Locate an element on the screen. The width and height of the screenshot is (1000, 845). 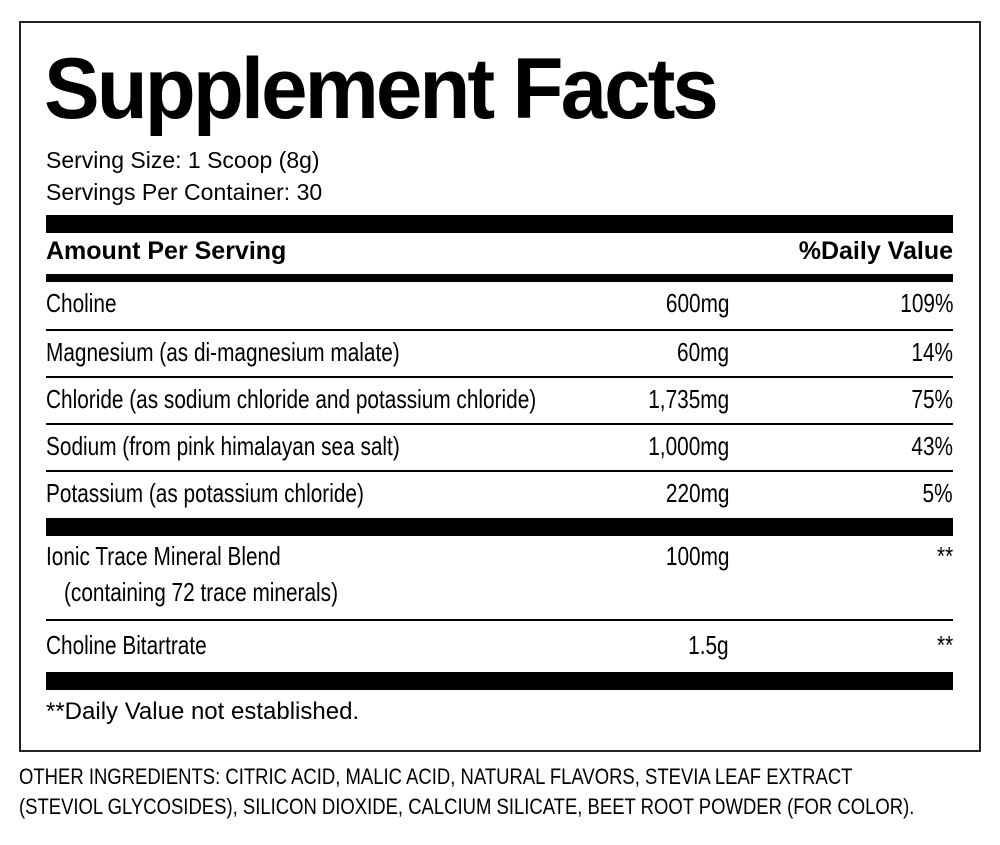
medium-divider is located at coordinates (499, 278).